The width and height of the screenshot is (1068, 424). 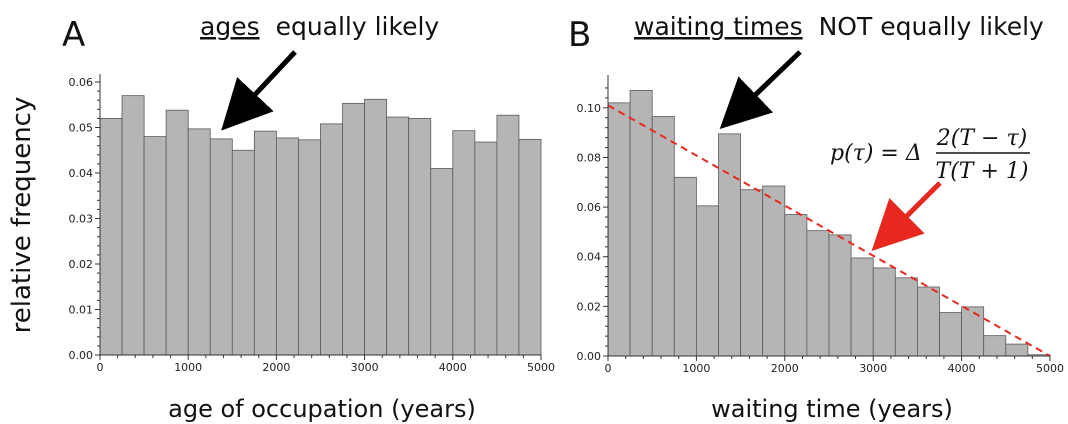 What do you see at coordinates (81, 173) in the screenshot?
I see `panel-a-y-tick-label: 0.04` at bounding box center [81, 173].